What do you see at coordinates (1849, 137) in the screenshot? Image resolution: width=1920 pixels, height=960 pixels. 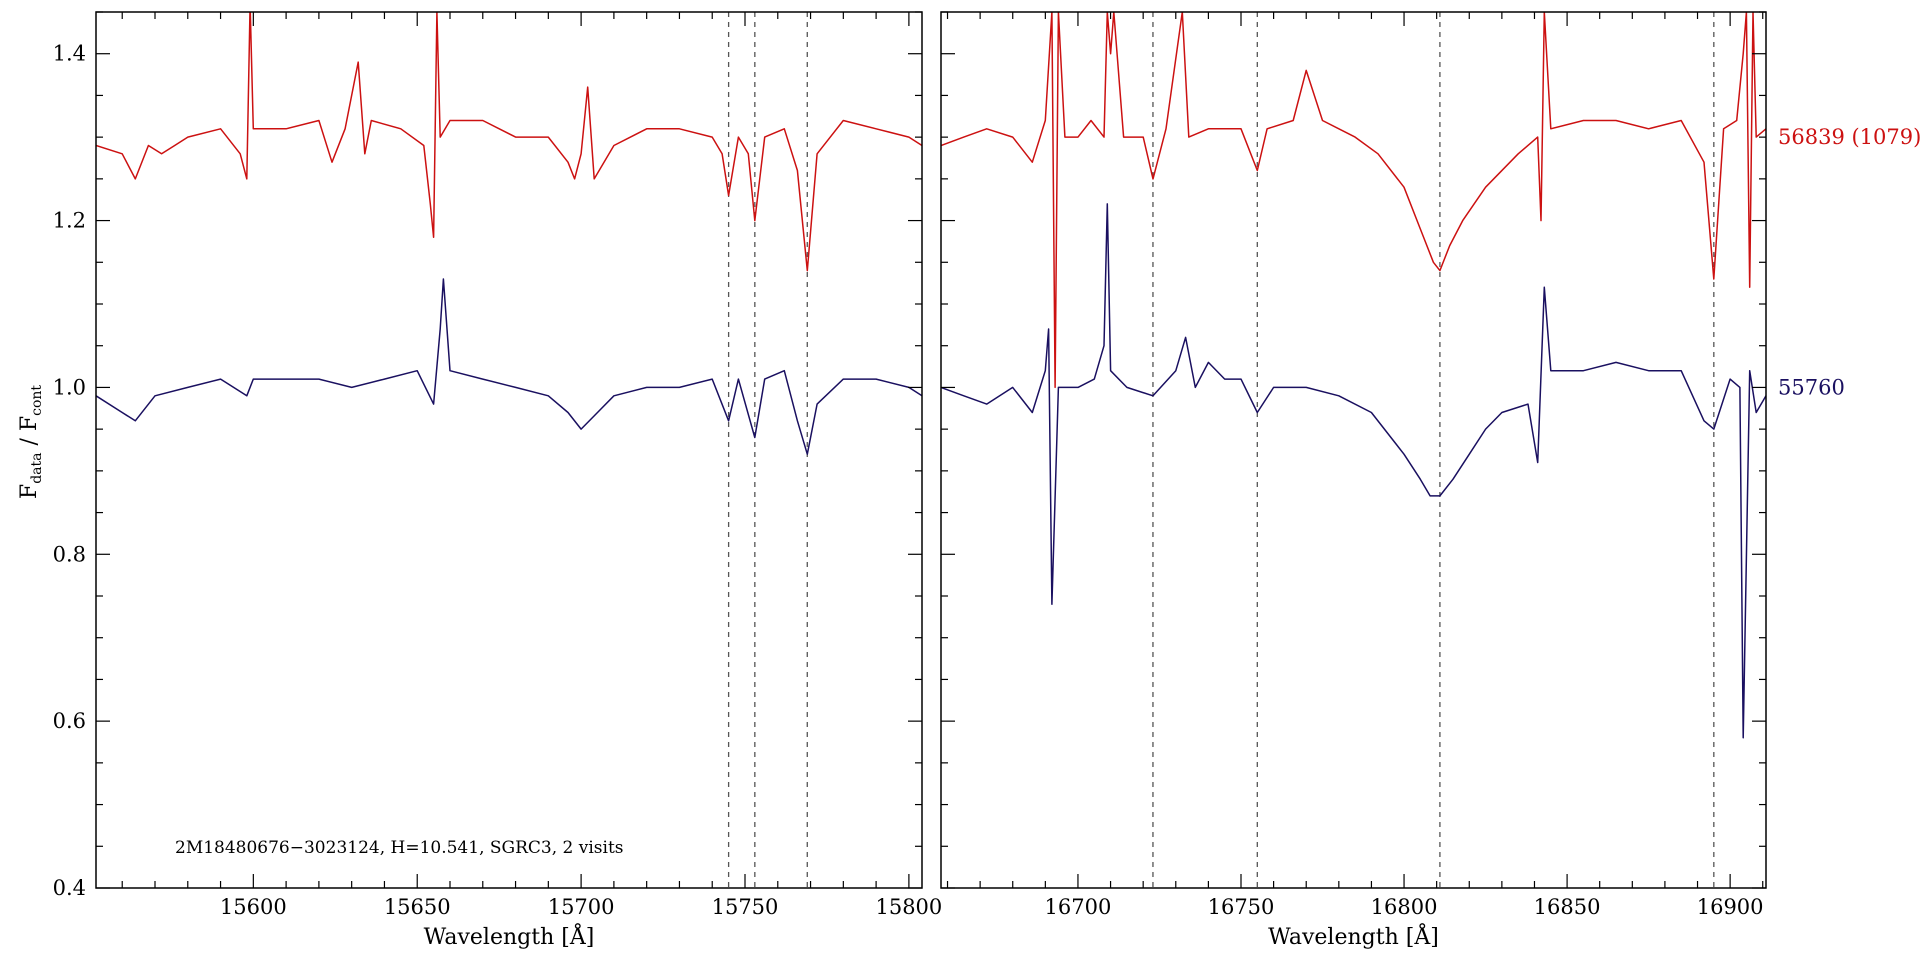 I see `series-label-0: 56839 (1079)` at bounding box center [1849, 137].